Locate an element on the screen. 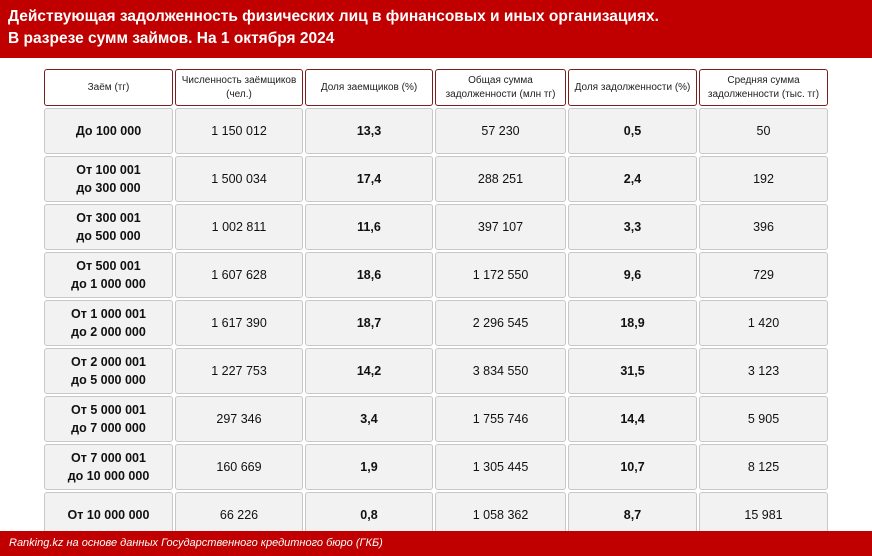 The height and width of the screenshot is (556, 872). cell-debt-share: 8,7 is located at coordinates (632, 515).